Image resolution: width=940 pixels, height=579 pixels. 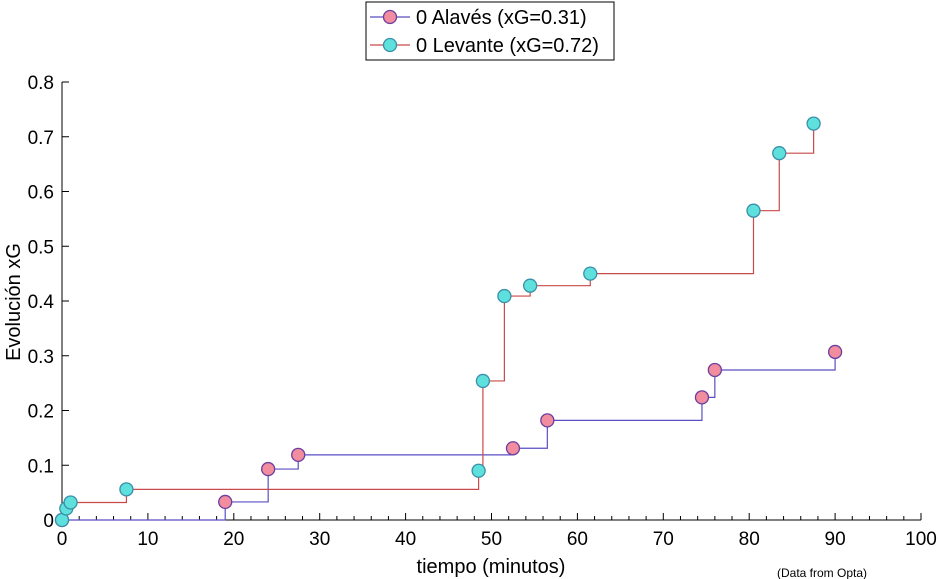 I want to click on x-tick-label: 60, so click(x=577, y=539).